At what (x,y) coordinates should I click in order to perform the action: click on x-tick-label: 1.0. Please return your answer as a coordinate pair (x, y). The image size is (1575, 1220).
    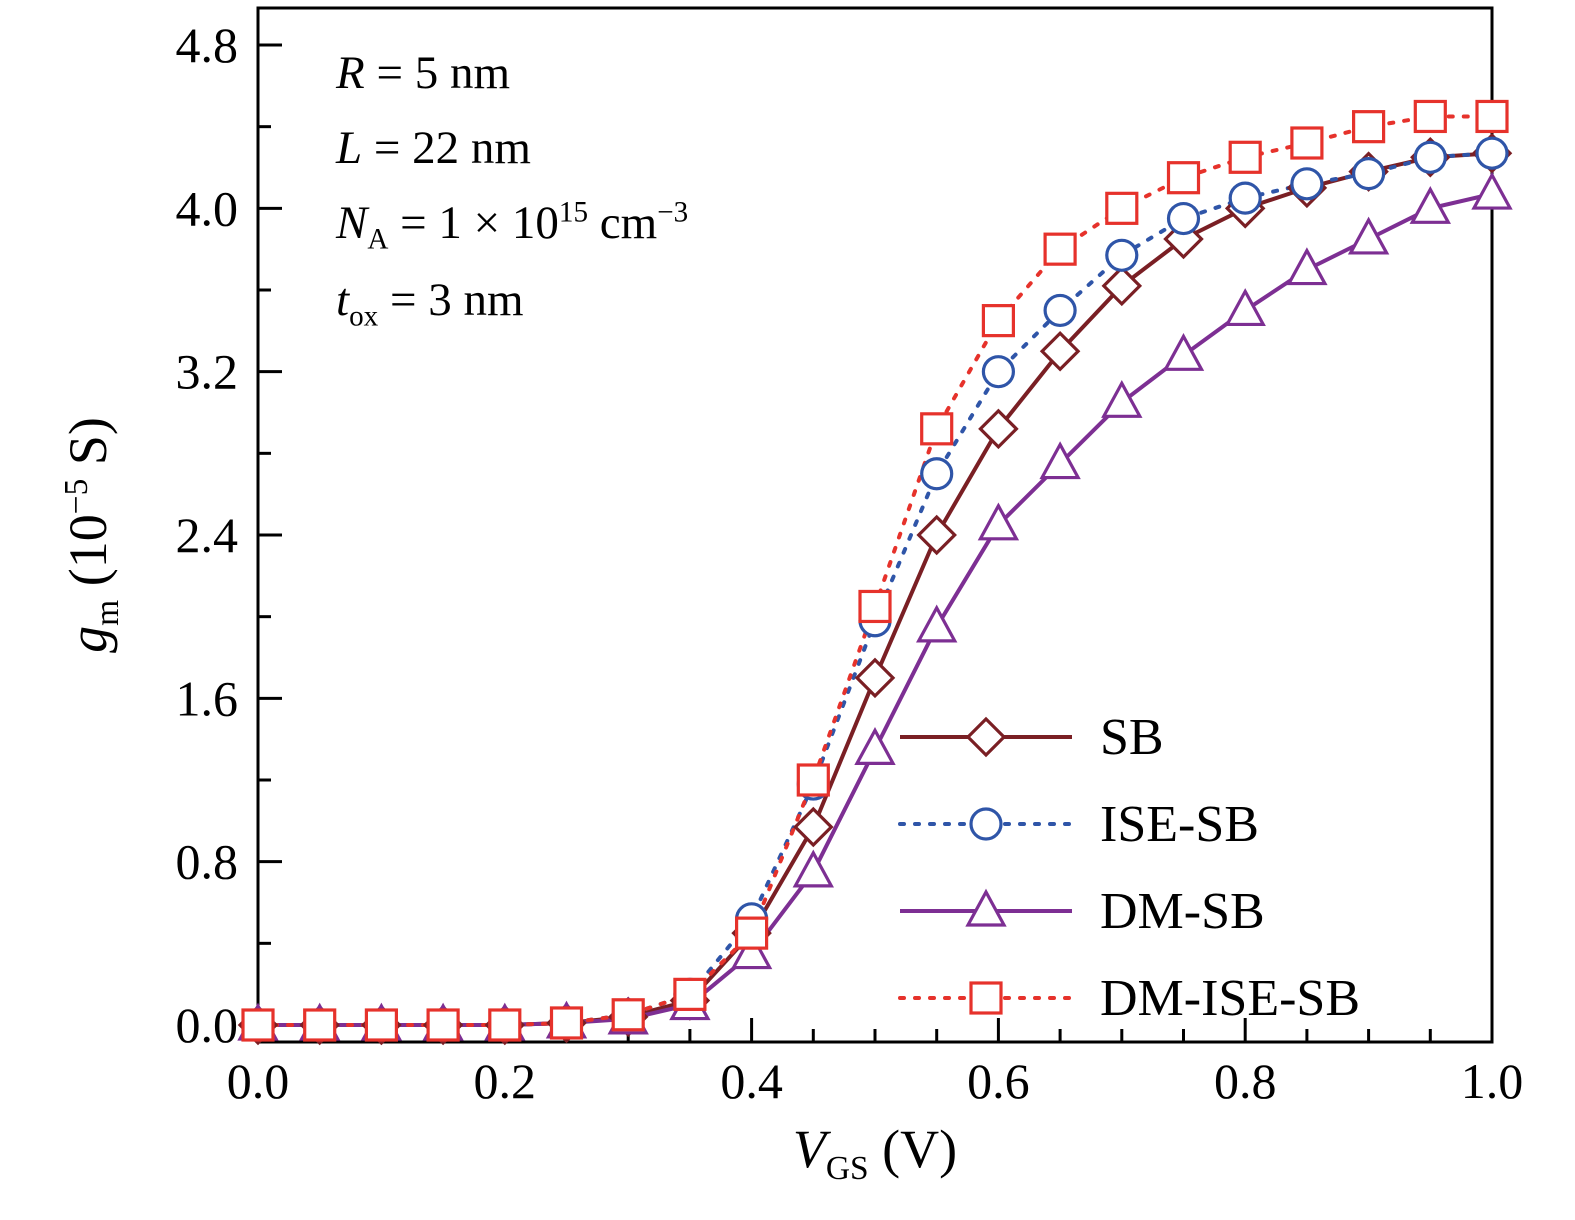
    Looking at the image, I should click on (1492, 1081).